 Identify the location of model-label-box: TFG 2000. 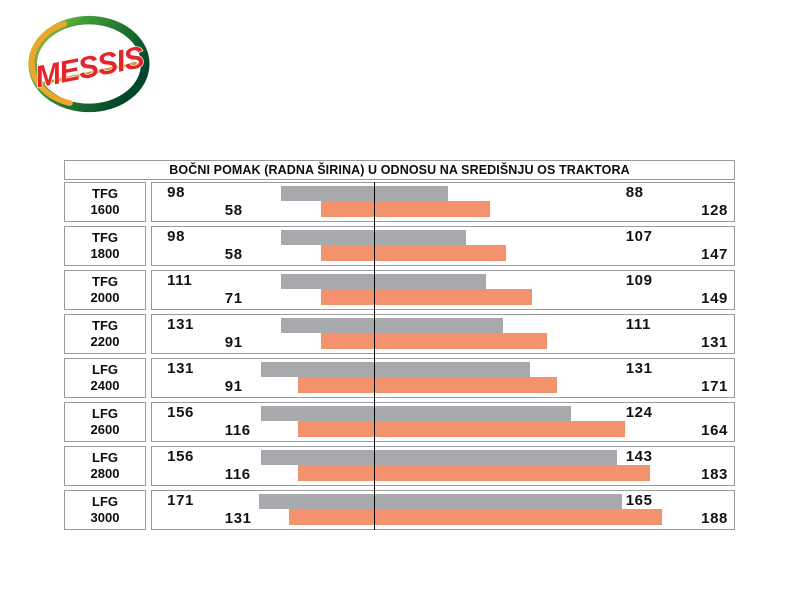
(105, 290).